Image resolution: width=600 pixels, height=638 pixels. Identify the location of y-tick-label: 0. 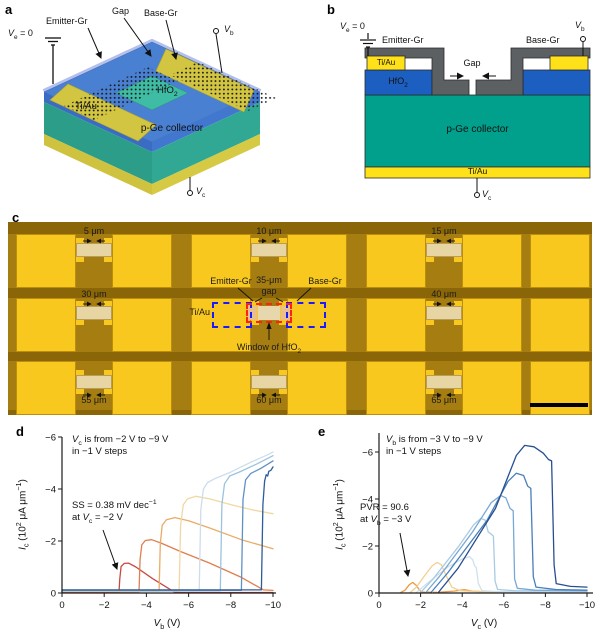
(370, 594).